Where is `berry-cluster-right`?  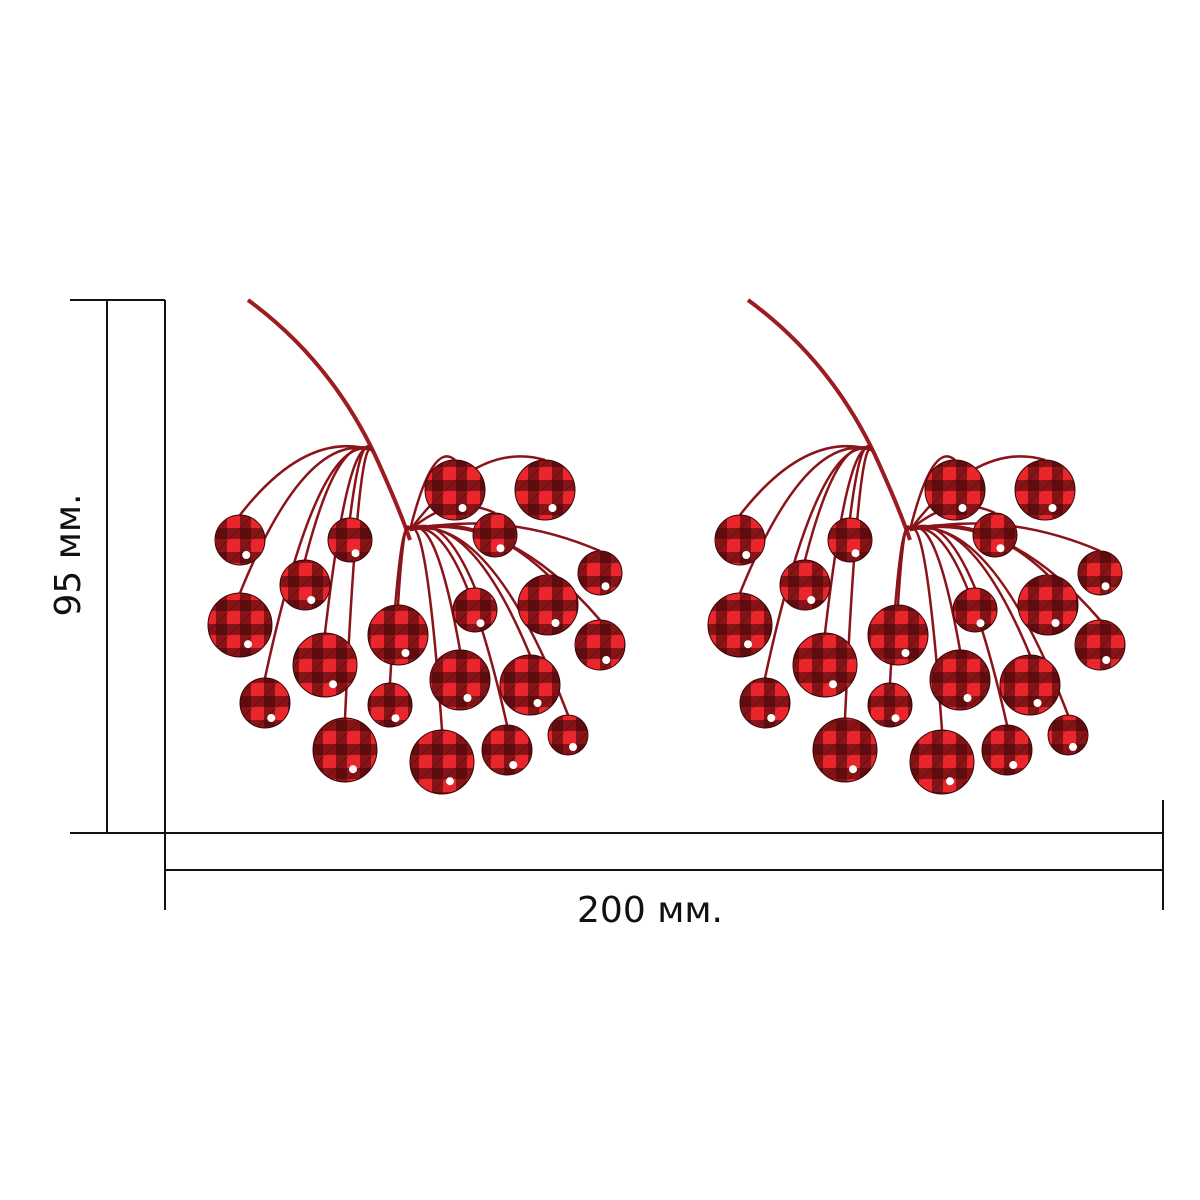
berry-cluster-right is located at coordinates (916, 547).